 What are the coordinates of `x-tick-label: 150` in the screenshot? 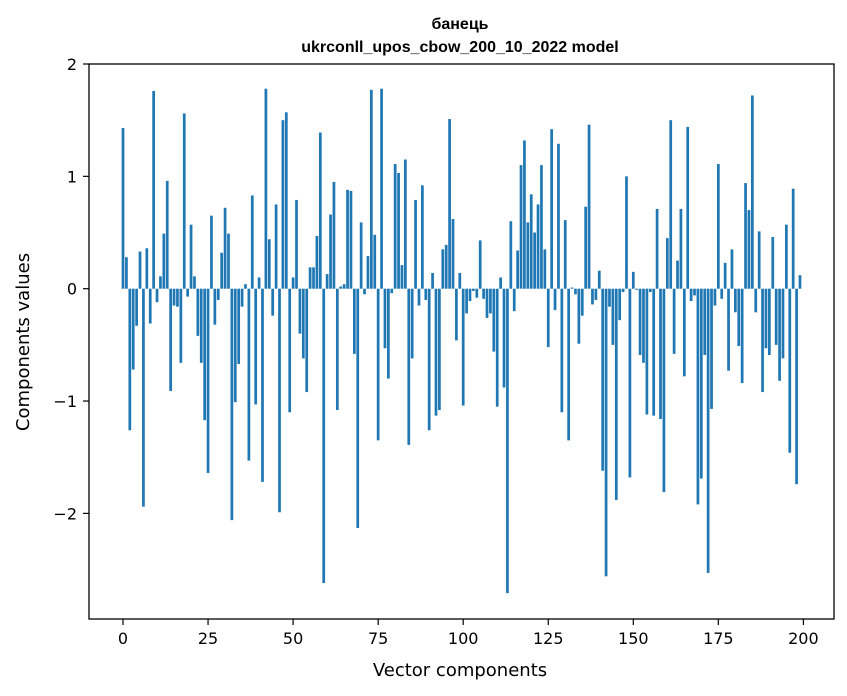 It's located at (633, 638).